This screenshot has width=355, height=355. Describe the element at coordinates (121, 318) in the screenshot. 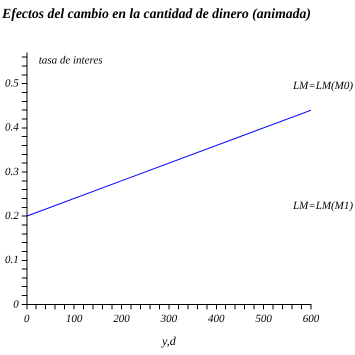

I see `x-tick-label: 200` at that location.